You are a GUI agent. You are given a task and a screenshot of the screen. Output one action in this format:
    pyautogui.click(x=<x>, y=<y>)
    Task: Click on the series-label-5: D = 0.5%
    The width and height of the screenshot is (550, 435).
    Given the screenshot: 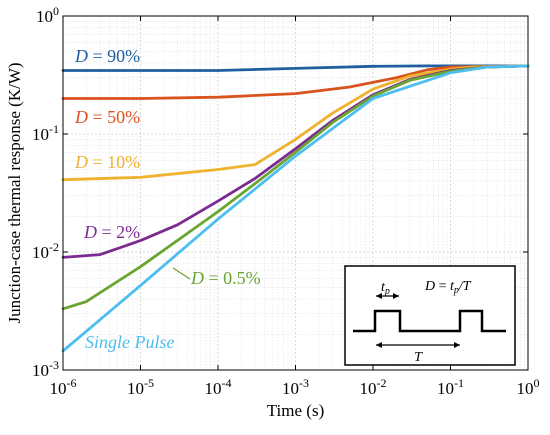 What is the action you would take?
    pyautogui.click(x=225, y=278)
    